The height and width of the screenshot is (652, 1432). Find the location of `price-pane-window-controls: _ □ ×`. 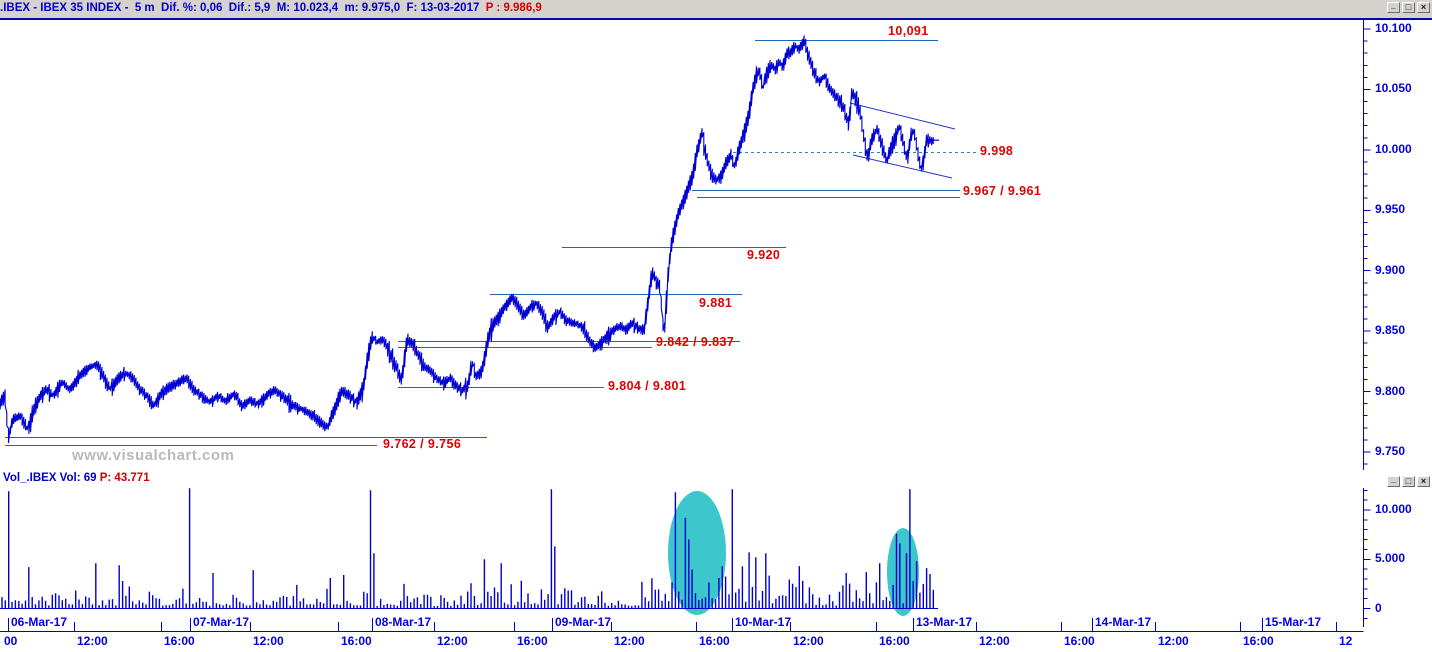

price-pane-window-controls: _ □ × is located at coordinates (1408, 7).